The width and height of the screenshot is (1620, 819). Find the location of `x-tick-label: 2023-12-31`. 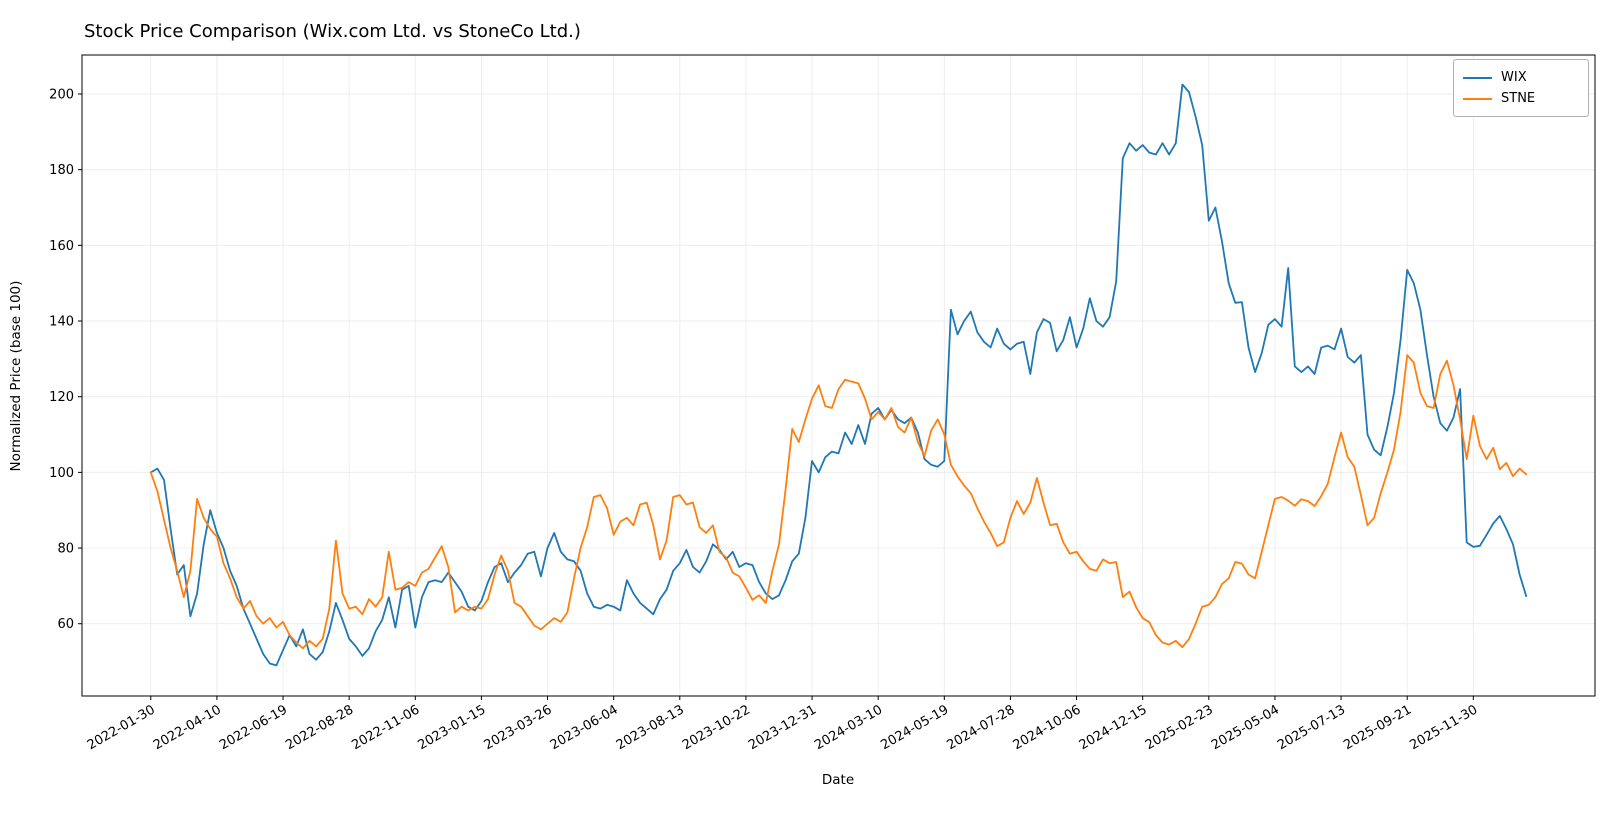

x-tick-label: 2023-12-31 is located at coordinates (782, 727).